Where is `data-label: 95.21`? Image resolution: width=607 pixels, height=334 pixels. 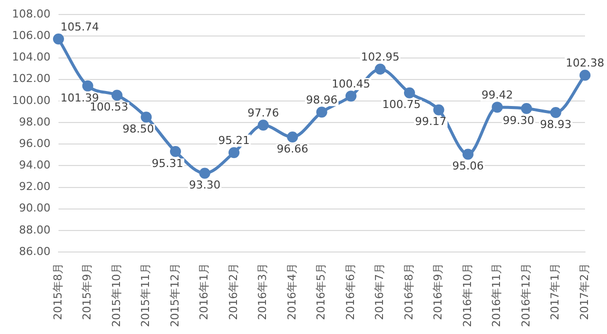 data-label: 95.21 is located at coordinates (234, 140).